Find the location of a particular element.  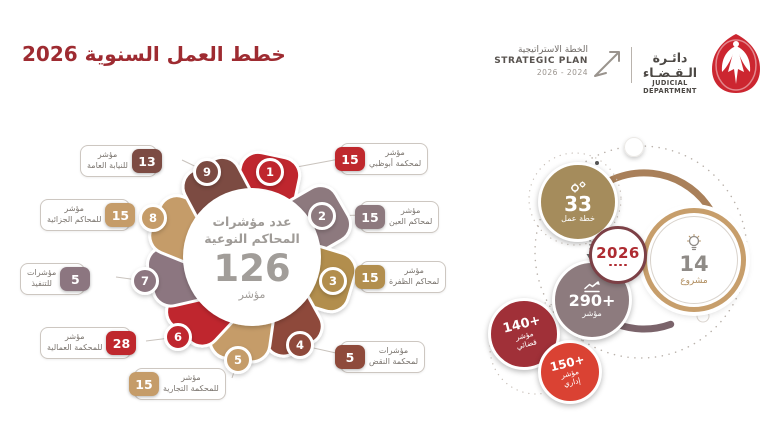

center-title-line2: المحاكم النوعية is located at coordinates (252, 239).